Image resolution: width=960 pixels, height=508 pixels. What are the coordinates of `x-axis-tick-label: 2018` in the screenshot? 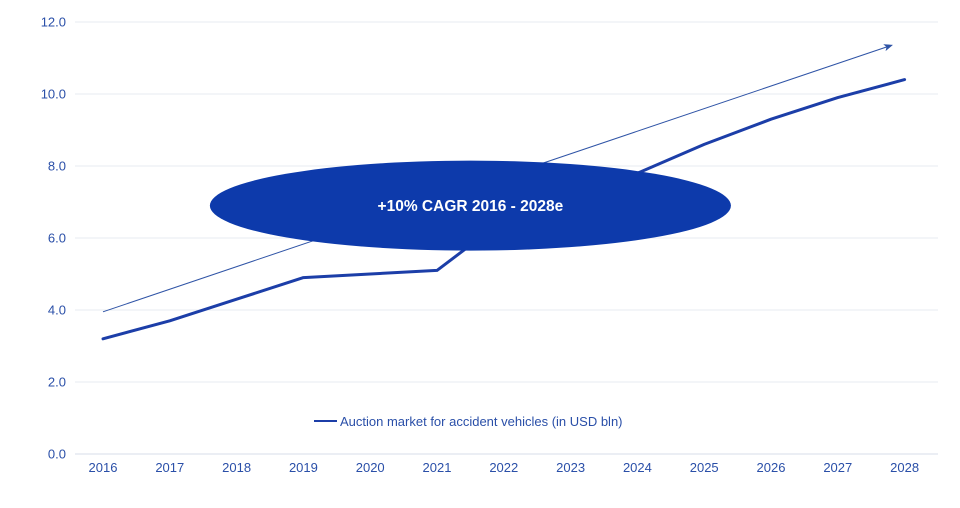 It's located at (236, 467).